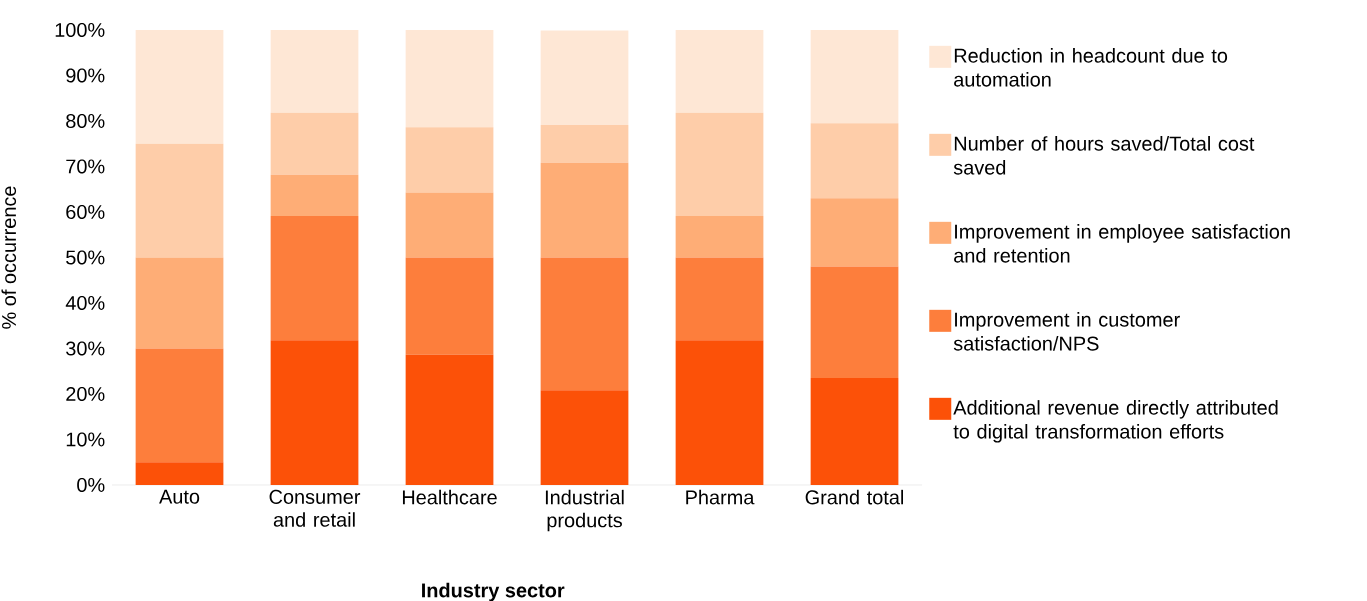  What do you see at coordinates (85, 257) in the screenshot?
I see `y-tick-label: 50%` at bounding box center [85, 257].